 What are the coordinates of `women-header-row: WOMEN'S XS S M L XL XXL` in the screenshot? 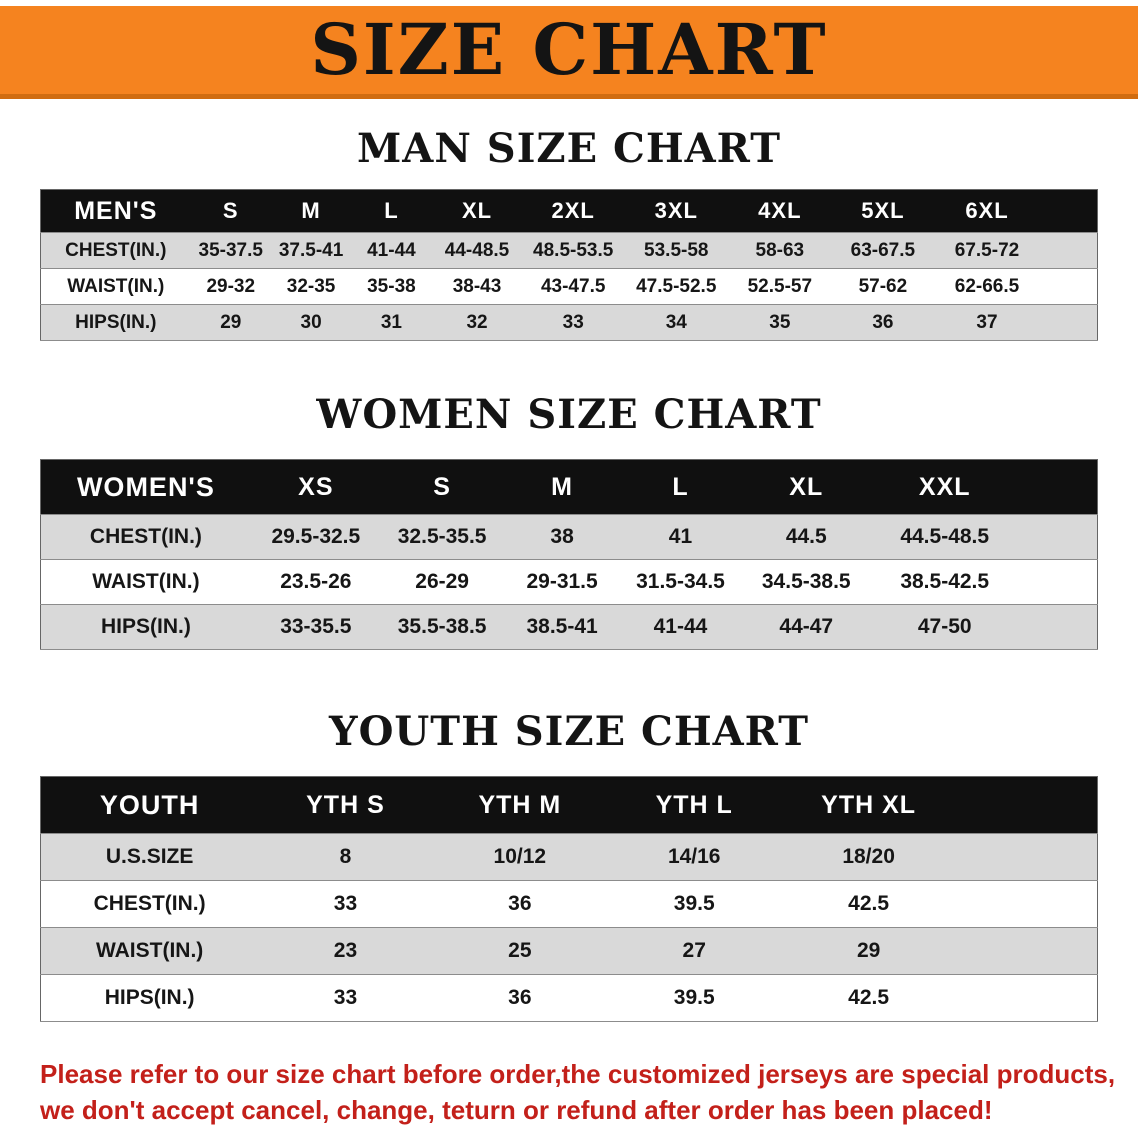 It's located at (569, 487).